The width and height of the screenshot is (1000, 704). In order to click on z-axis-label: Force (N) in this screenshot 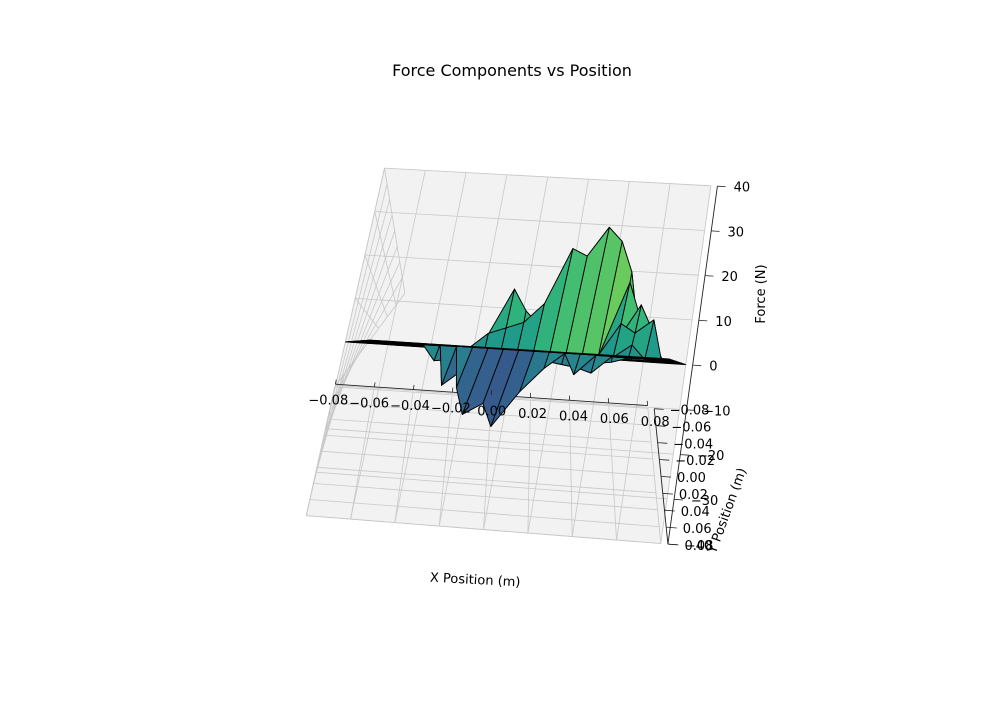, I will do `click(761, 293)`.